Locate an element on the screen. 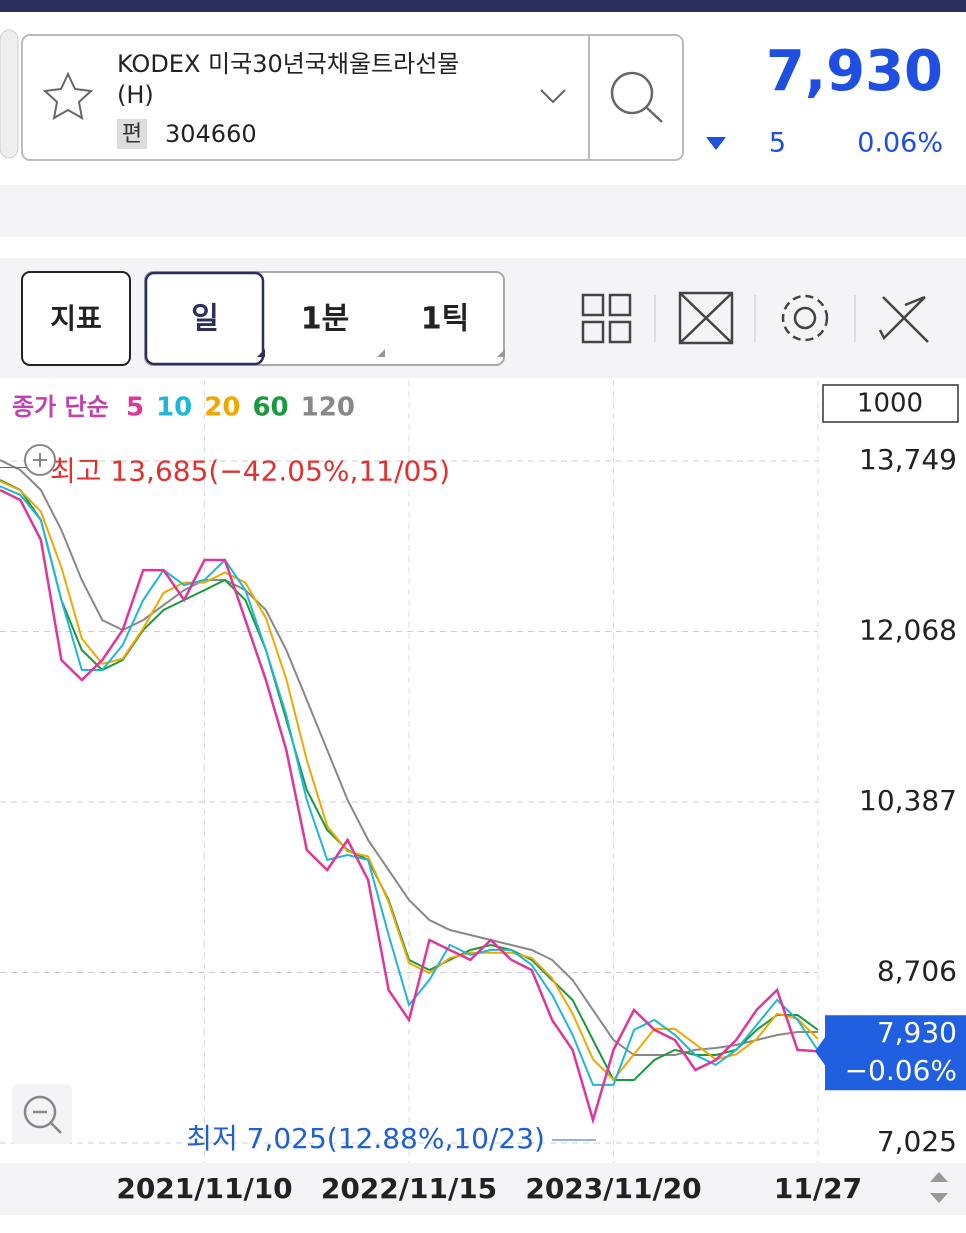 The image size is (966, 1233). y-tick-label: 10,387 is located at coordinates (908, 800).